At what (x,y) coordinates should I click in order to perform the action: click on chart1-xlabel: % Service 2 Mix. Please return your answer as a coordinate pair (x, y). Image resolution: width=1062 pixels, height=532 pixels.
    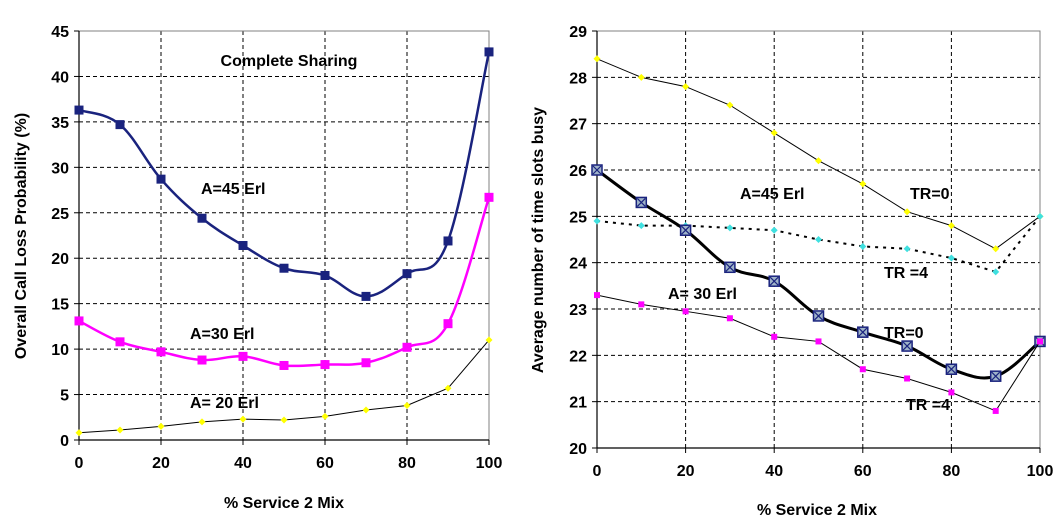
    Looking at the image, I should click on (817, 510).